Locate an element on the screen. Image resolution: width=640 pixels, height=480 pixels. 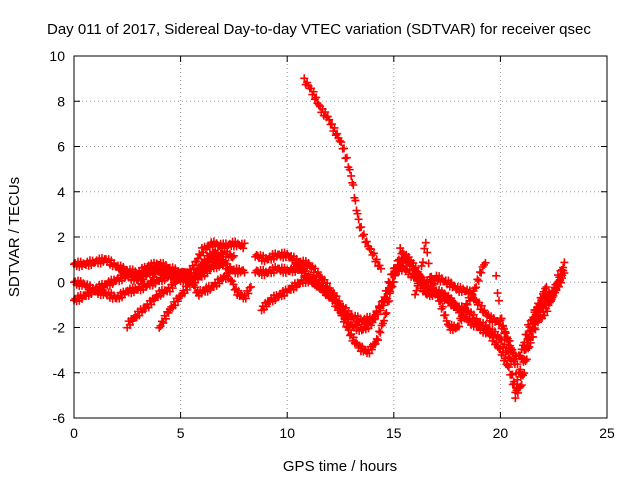
x-tick-label: 15 is located at coordinates (394, 433).